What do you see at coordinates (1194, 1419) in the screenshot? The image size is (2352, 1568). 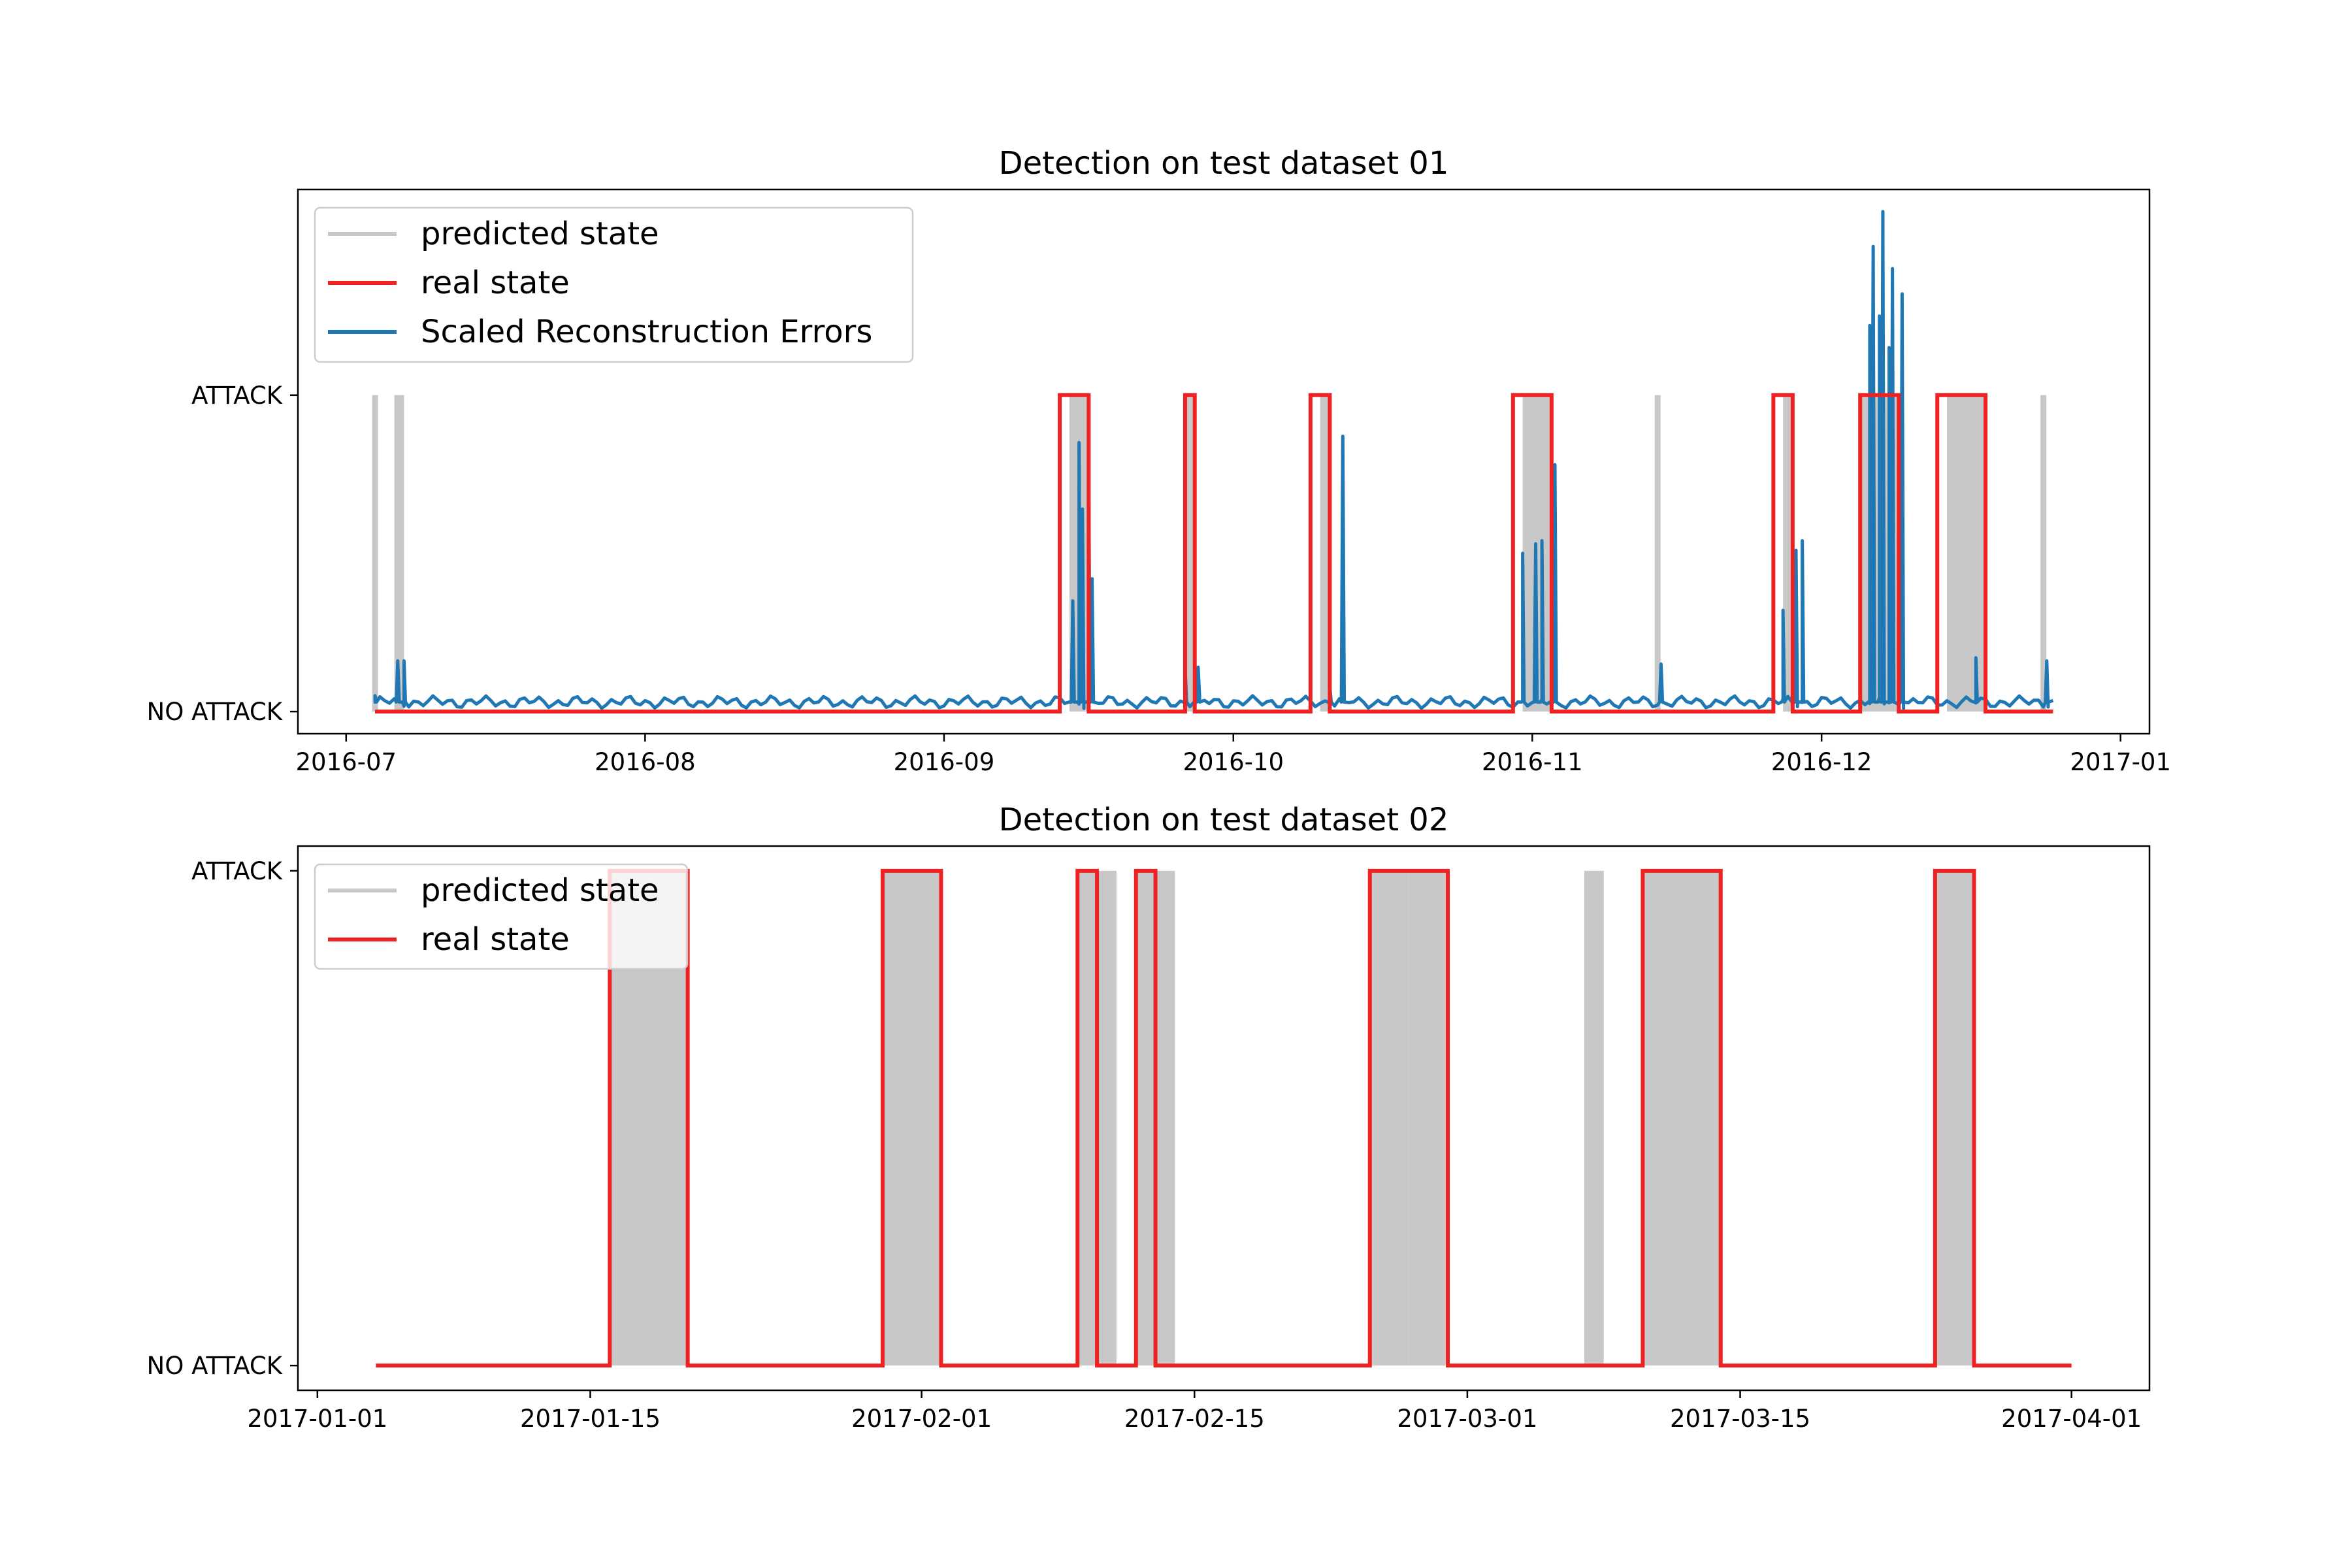 I see `x-tick-label: 2017-02-15` at bounding box center [1194, 1419].